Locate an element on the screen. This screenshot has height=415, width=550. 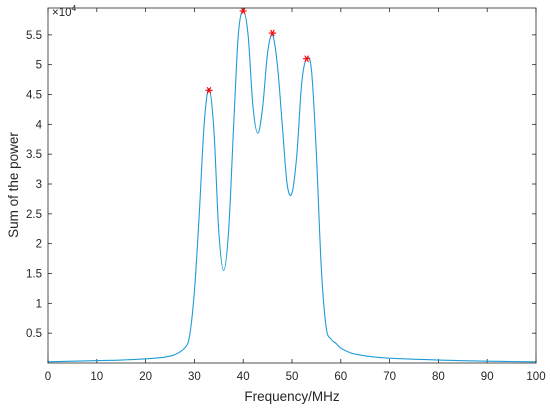
y-tick-label: 3 is located at coordinates (39, 185).